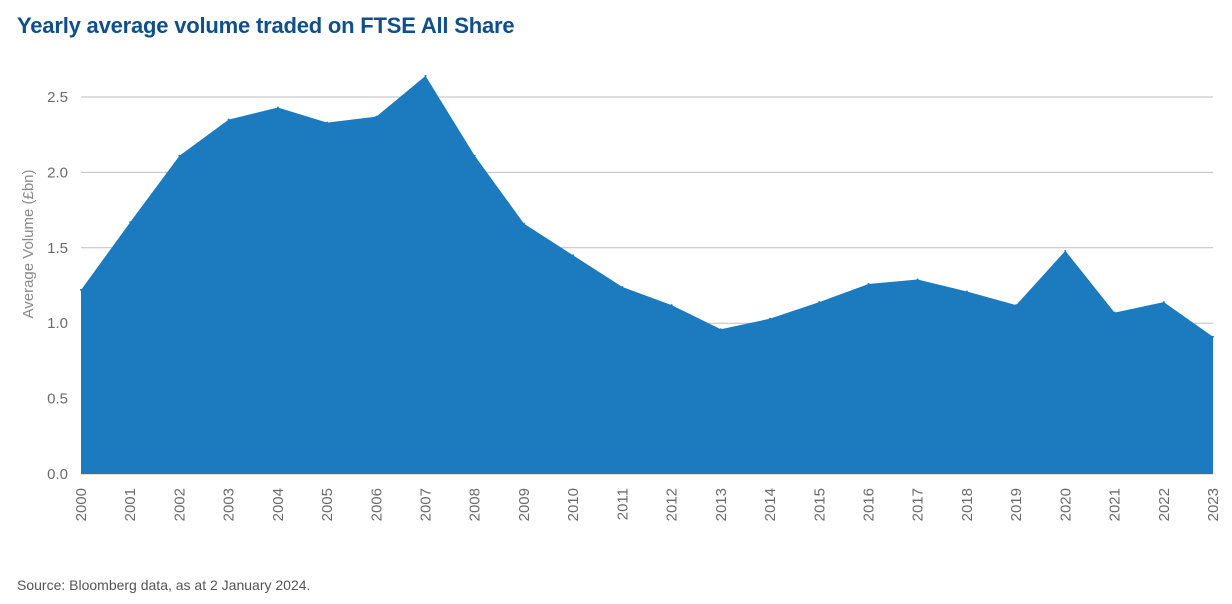 The width and height of the screenshot is (1232, 604). What do you see at coordinates (1213, 336) in the screenshot?
I see `data-point-2023` at bounding box center [1213, 336].